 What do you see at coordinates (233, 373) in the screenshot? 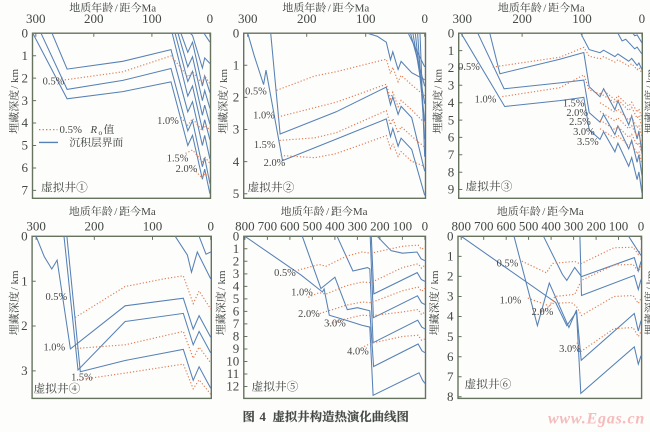
I see `svg-text: 11` at bounding box center [233, 373].